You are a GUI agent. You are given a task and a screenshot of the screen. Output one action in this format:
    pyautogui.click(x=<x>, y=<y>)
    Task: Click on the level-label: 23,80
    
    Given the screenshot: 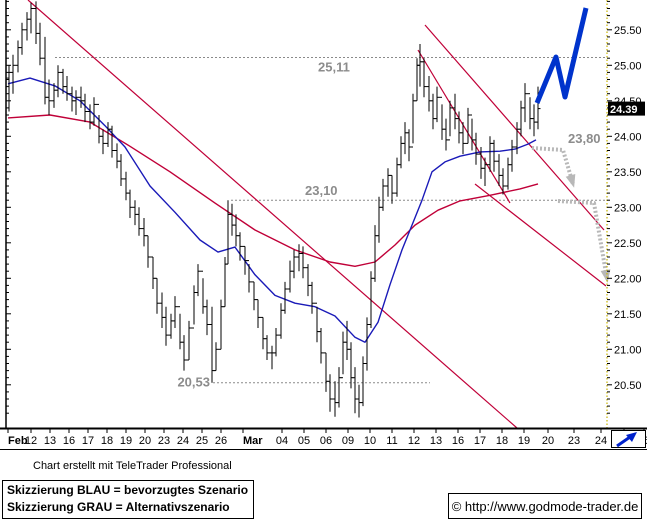 What is the action you would take?
    pyautogui.click(x=584, y=138)
    